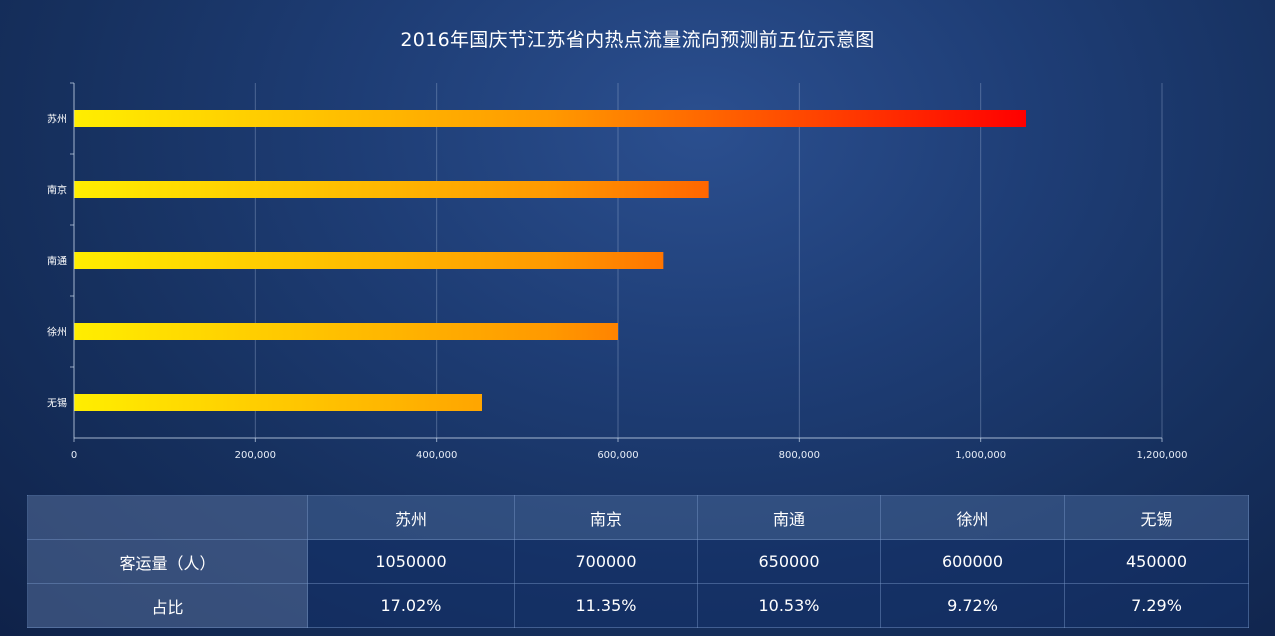 The image size is (1275, 636). What do you see at coordinates (57, 261) in the screenshot?
I see `y-category-label: 南通` at bounding box center [57, 261].